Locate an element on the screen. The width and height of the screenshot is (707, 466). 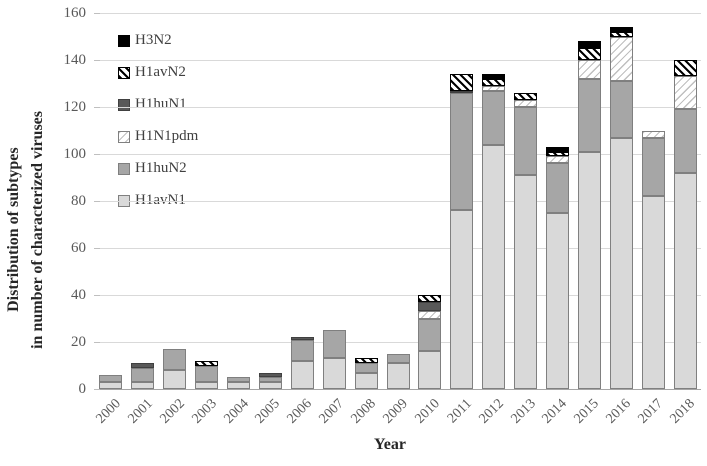
x-axis-title: Year is located at coordinates (390, 444).